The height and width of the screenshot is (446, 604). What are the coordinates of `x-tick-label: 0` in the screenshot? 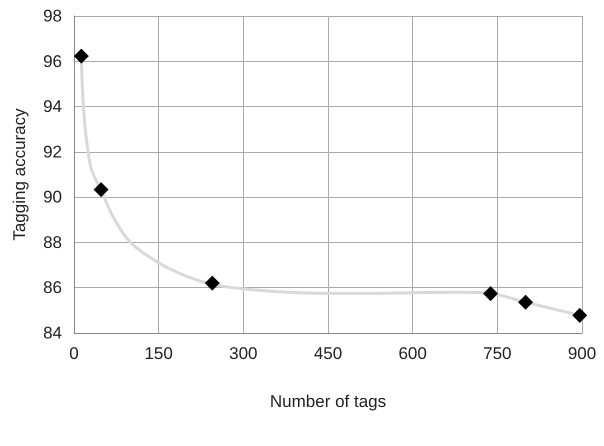 It's located at (74, 353).